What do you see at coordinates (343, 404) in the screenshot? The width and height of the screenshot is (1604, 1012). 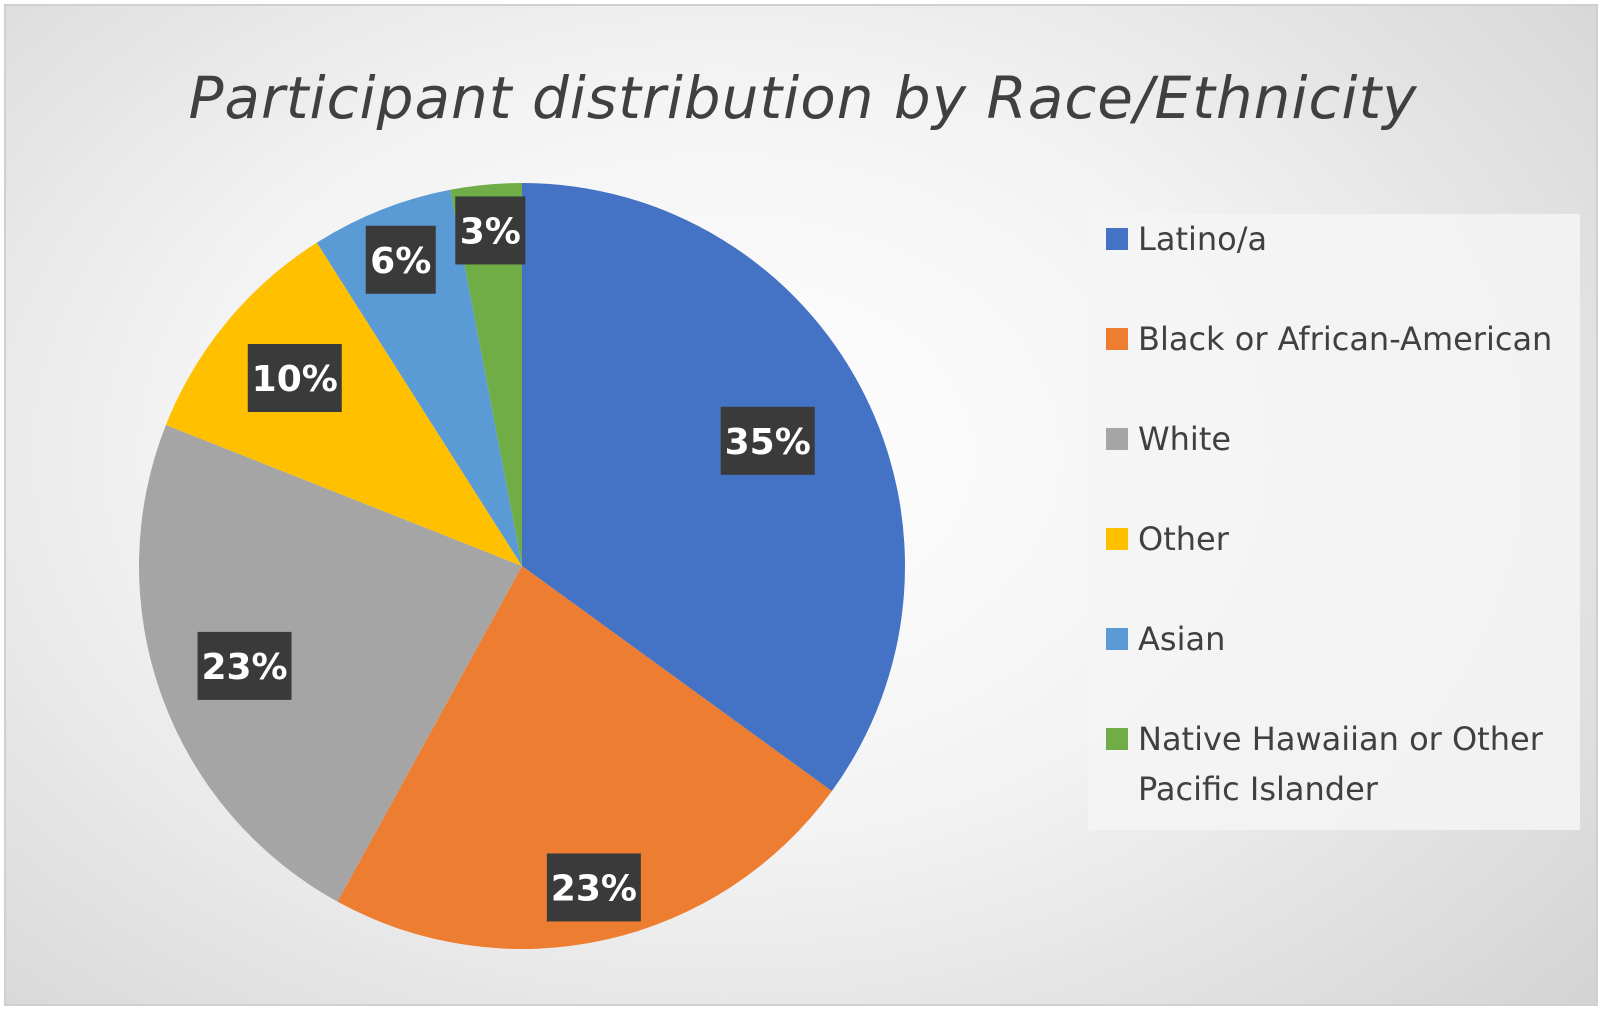 I see `pie-slice-other` at bounding box center [343, 404].